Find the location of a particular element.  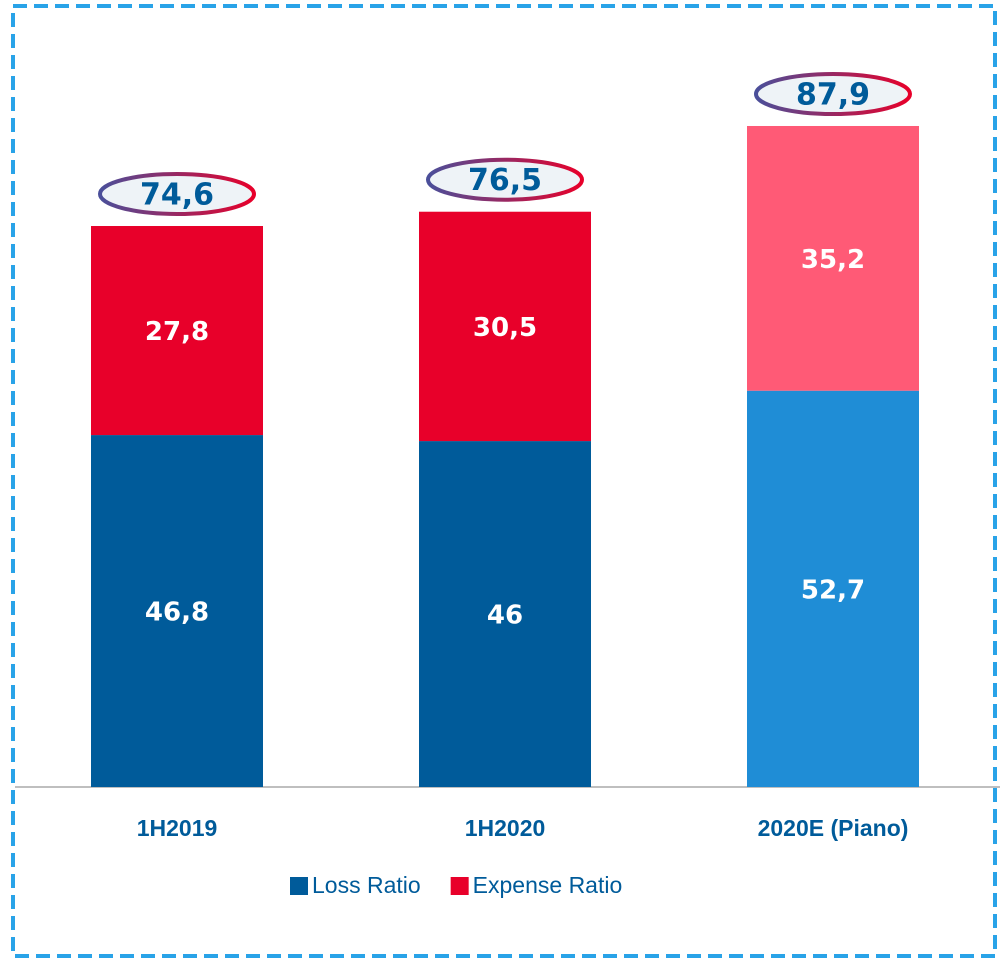

total-label: 76,5 is located at coordinates (505, 180).